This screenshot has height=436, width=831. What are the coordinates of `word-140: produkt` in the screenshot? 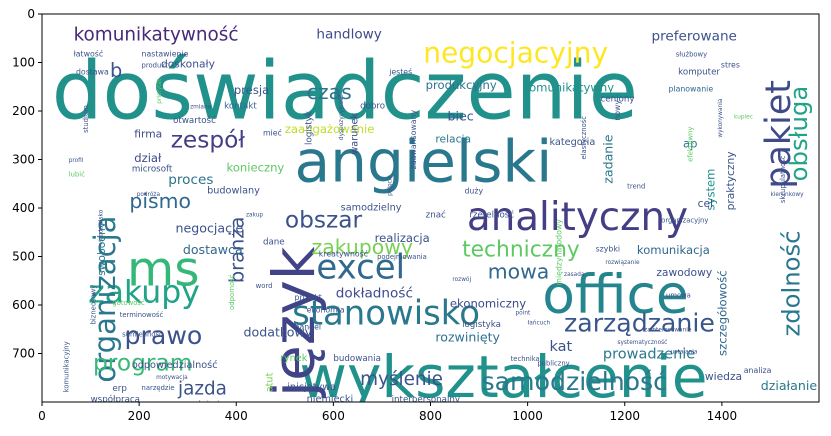 It's located at (155, 65).